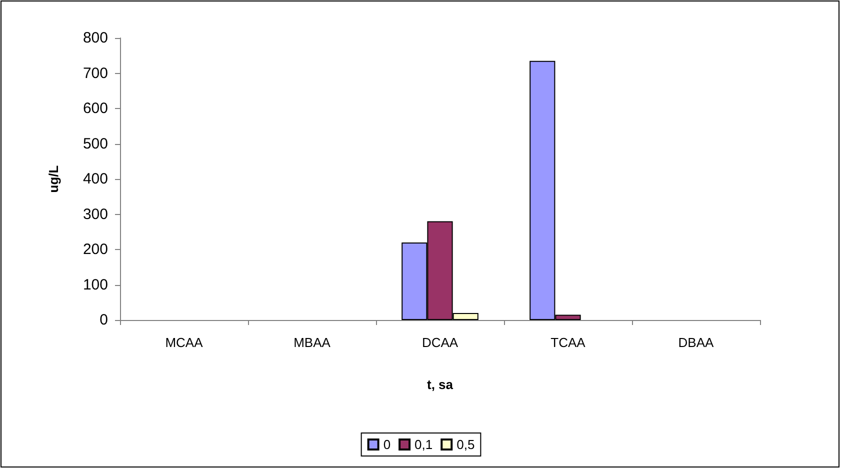  I want to click on x-tick-label: DCAA, so click(440, 342).